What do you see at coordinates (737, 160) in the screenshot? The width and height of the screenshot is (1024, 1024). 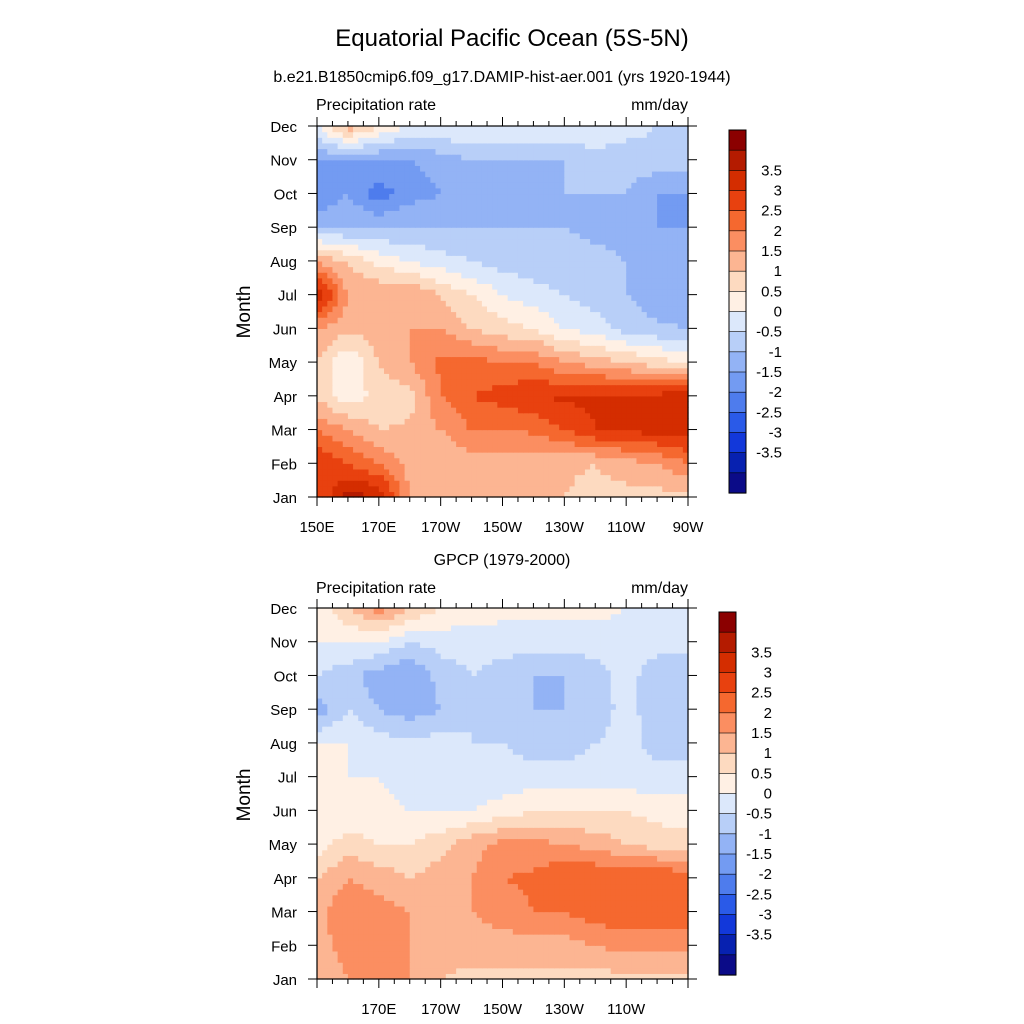 I see `colorbar-segment` at bounding box center [737, 160].